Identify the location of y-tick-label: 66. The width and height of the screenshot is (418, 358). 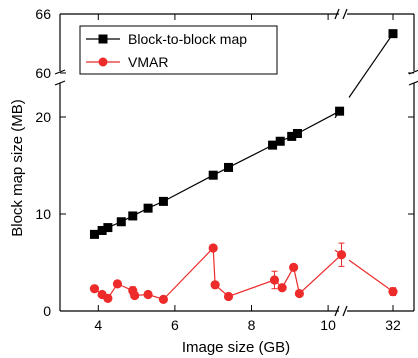
(43, 14).